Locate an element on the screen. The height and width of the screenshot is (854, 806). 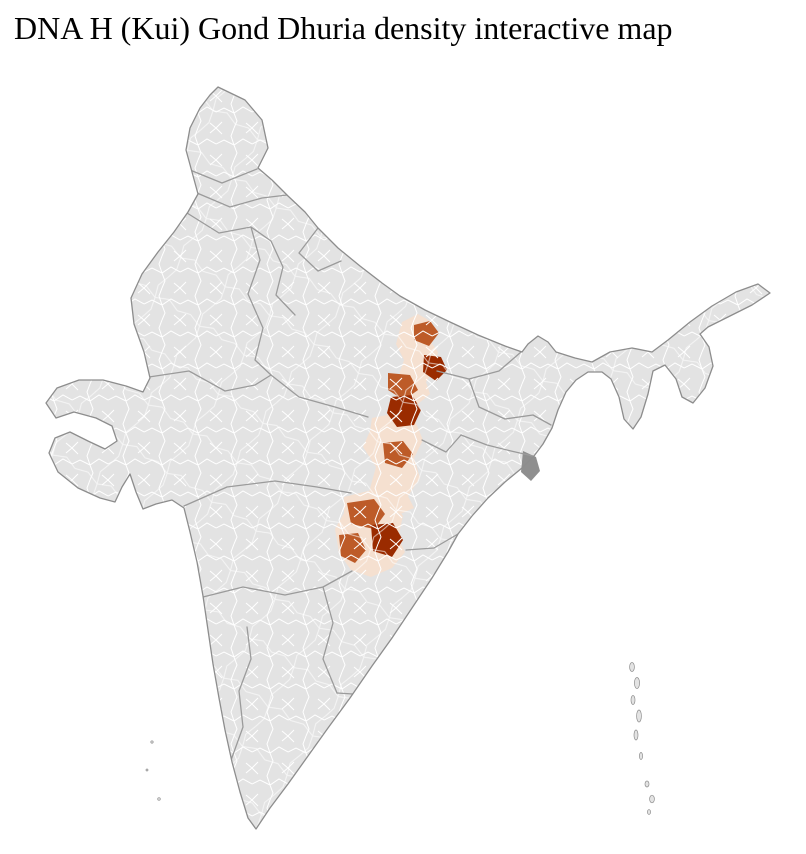
metro-district-patch is located at coordinates (530, 466).